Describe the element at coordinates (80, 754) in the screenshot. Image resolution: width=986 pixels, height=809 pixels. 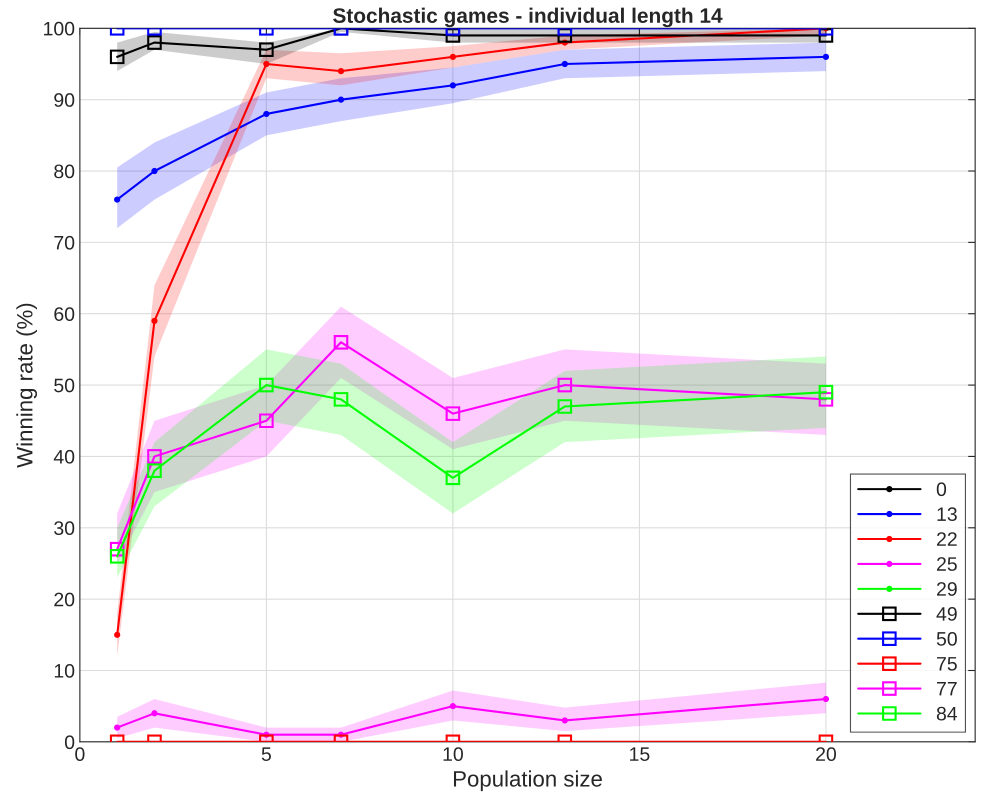
I see `x-tick-label: 0` at that location.